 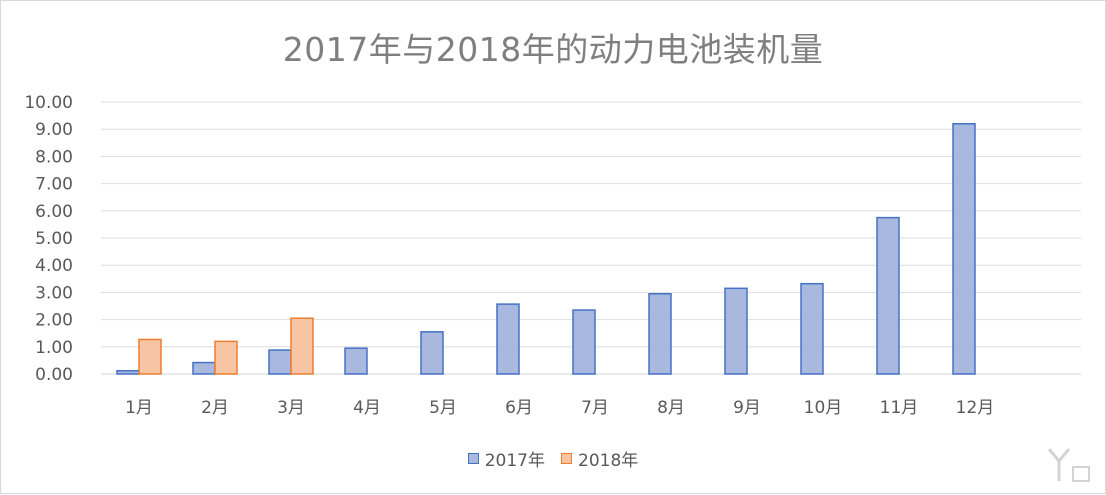 I want to click on y-tick-label: 7.00, so click(x=54, y=185).